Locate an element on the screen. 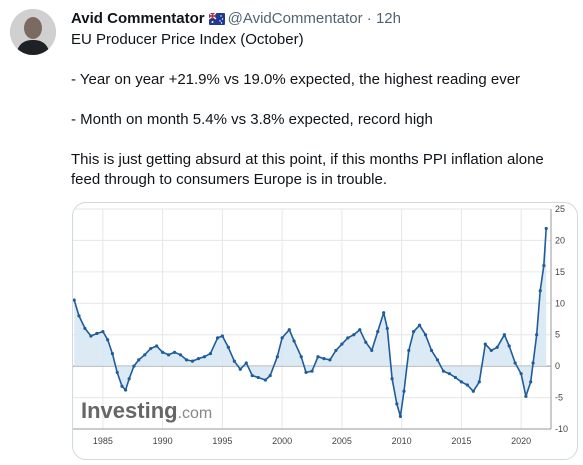 This screenshot has width=583, height=465. y-tick-label: -5 is located at coordinates (559, 398).